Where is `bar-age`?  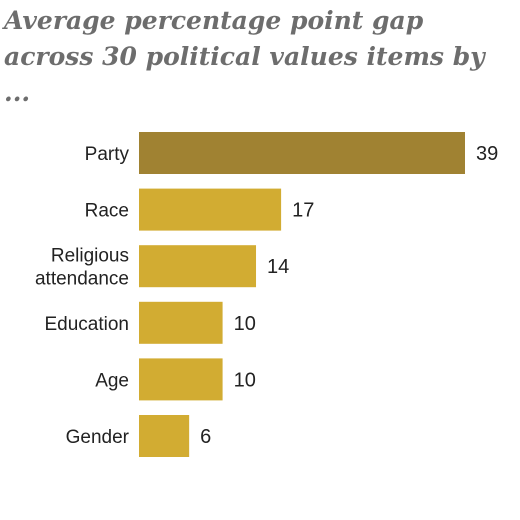 bar-age is located at coordinates (181, 379).